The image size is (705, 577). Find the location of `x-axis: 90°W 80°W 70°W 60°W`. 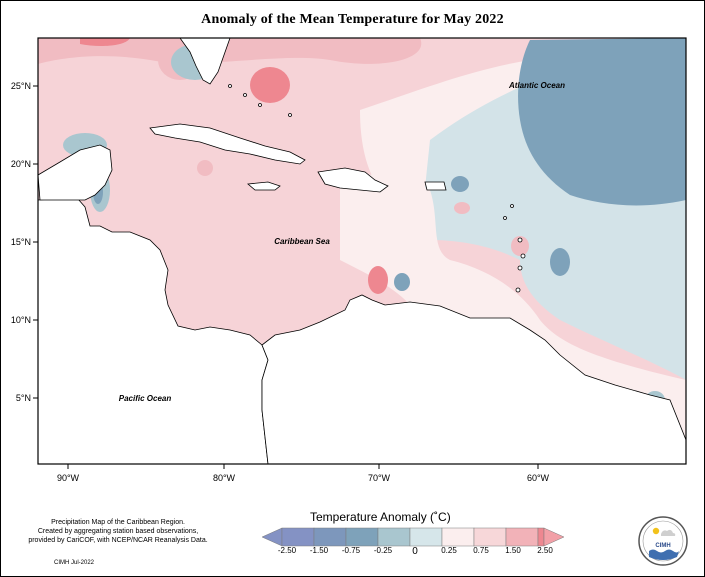

x-axis: 90°W 80°W 70°W 60°W is located at coordinates (303, 473).